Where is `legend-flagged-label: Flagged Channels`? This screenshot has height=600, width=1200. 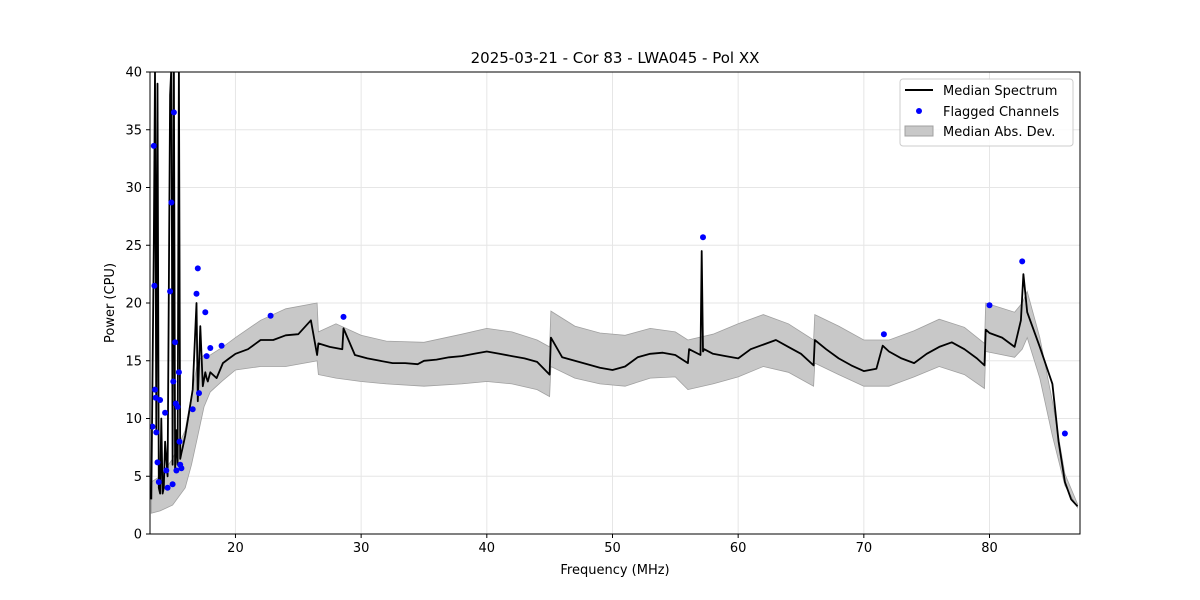
legend-flagged-label: Flagged Channels is located at coordinates (1001, 112).